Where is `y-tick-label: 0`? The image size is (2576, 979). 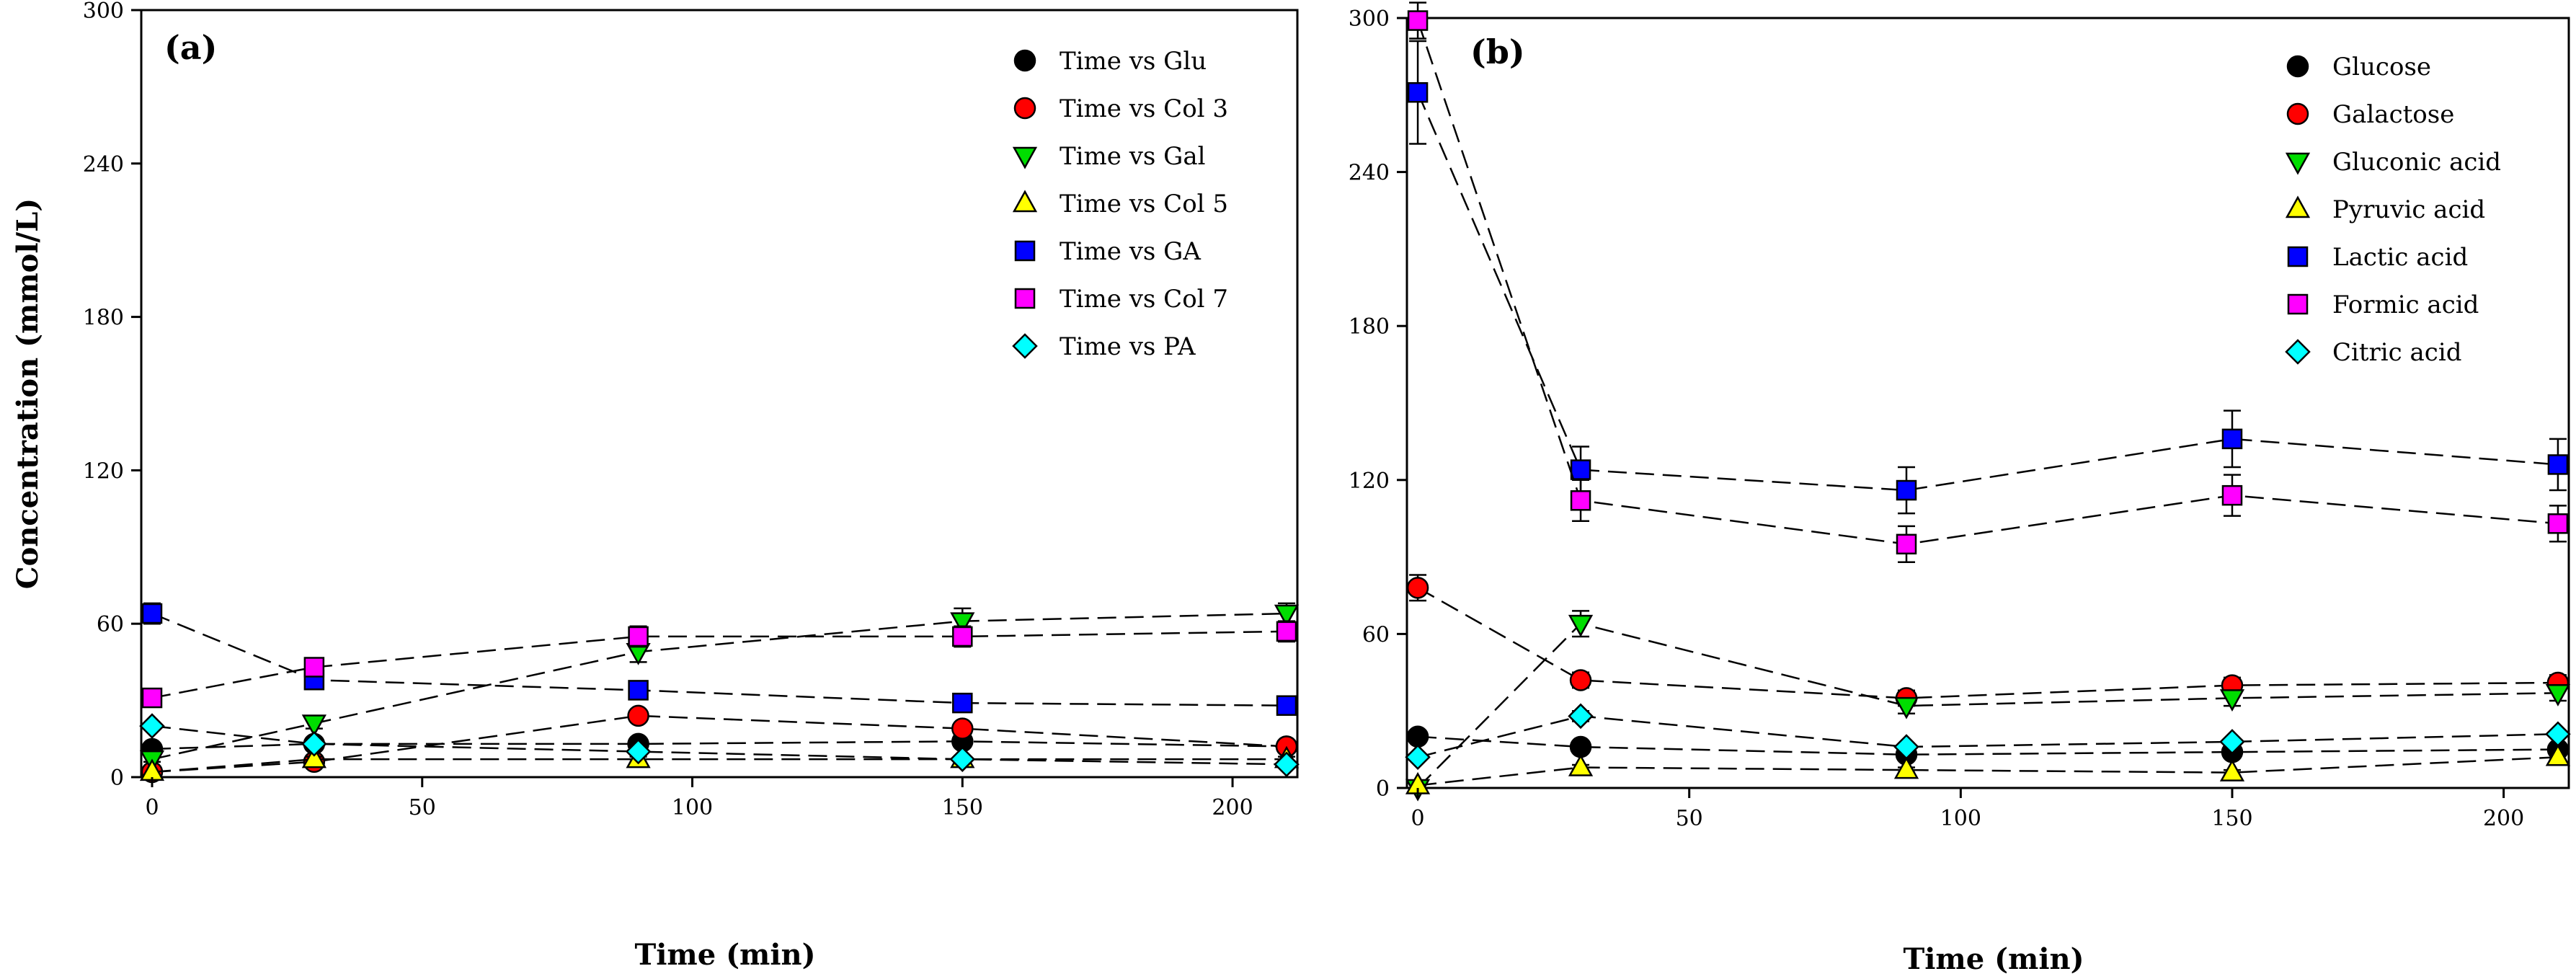
y-tick-label: 0 is located at coordinates (117, 778).